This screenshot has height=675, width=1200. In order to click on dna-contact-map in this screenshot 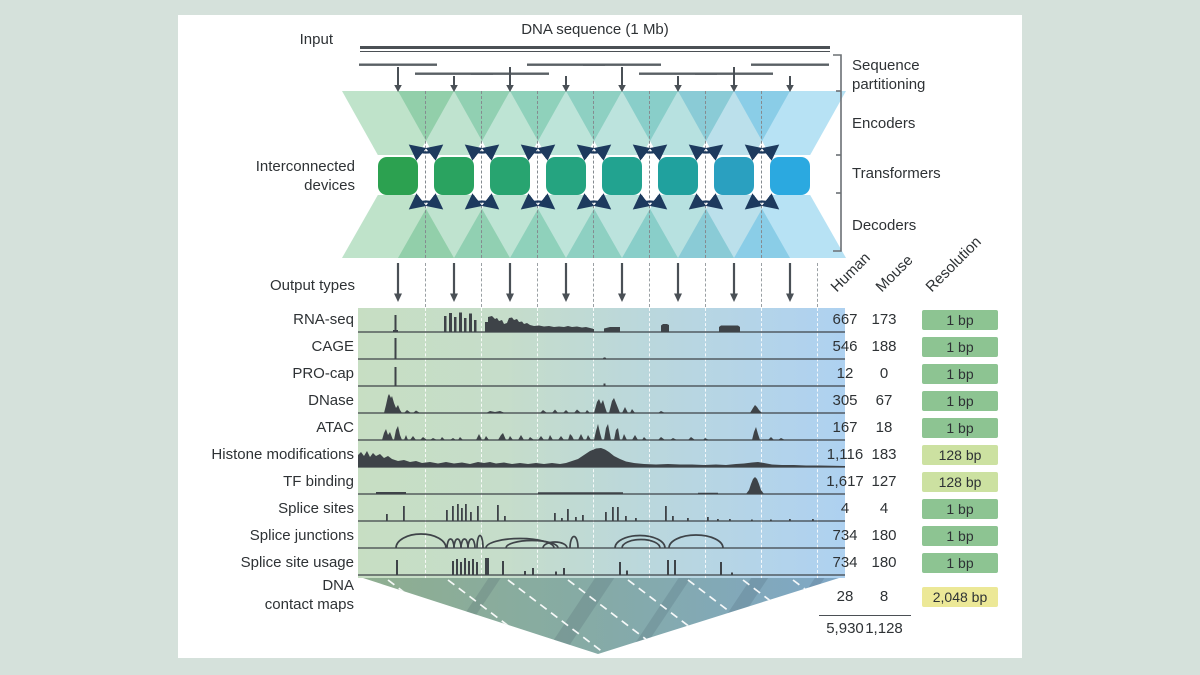, I will do `click(601, 616)`.